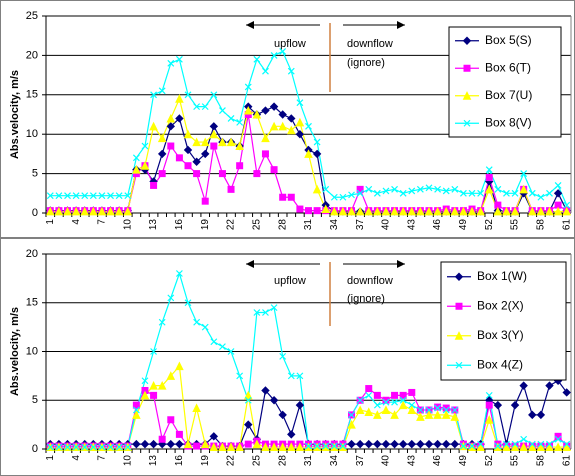  What do you see at coordinates (50, 222) in the screenshot?
I see `x-tick-label: 1` at bounding box center [50, 222].